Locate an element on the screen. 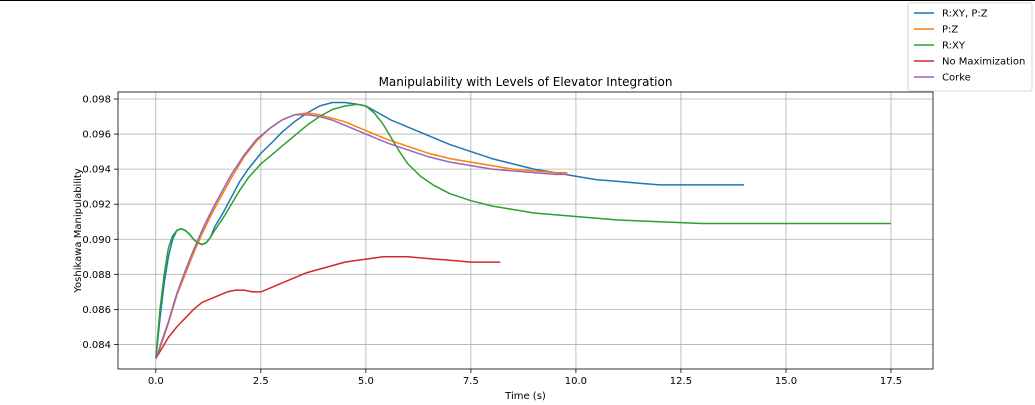 The width and height of the screenshot is (1035, 405). y-tick-label: 0.090 is located at coordinates (96, 240).